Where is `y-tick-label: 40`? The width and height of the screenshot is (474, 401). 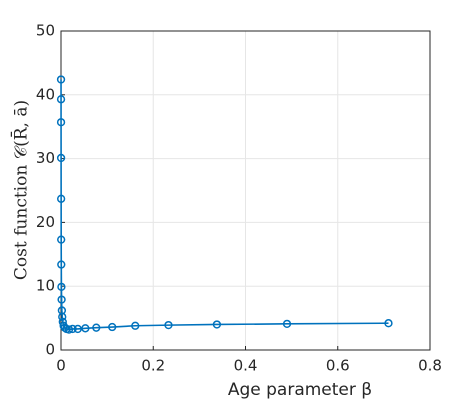 y-tick-label: 40 is located at coordinates (45, 94).